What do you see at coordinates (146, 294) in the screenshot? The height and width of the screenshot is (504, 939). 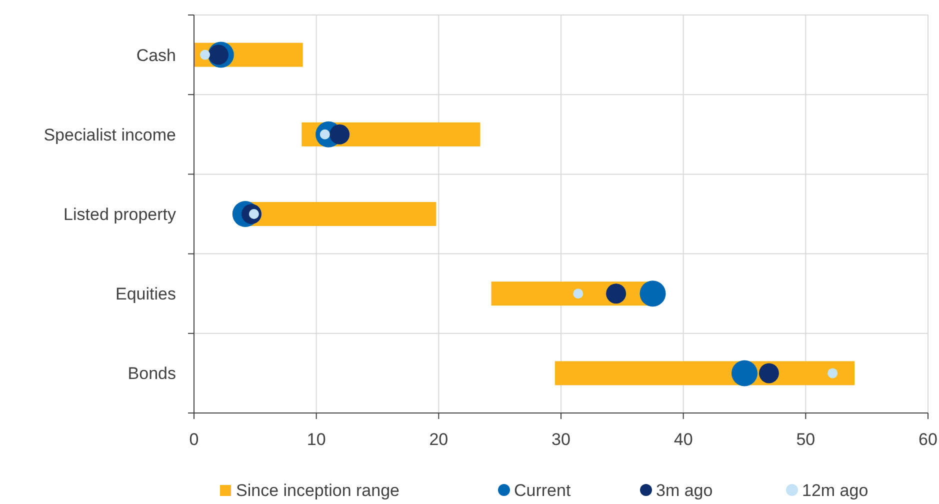 I see `y-tick-label: Equities` at bounding box center [146, 294].